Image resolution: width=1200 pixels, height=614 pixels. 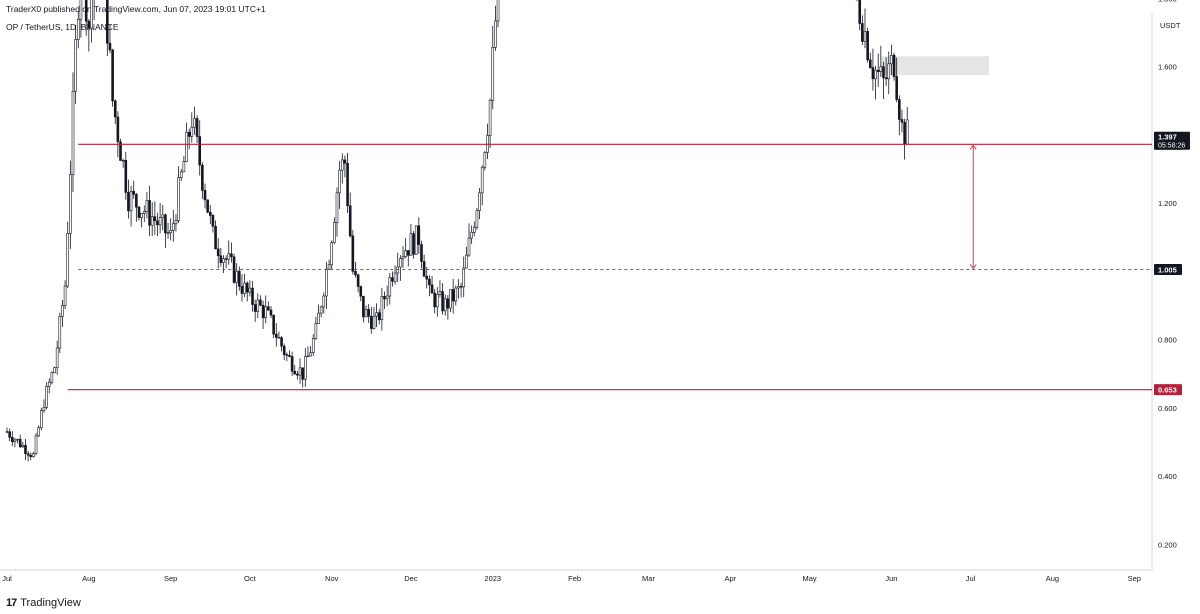 I want to click on level-badge-label-support: 0.653, so click(x=1167, y=390).